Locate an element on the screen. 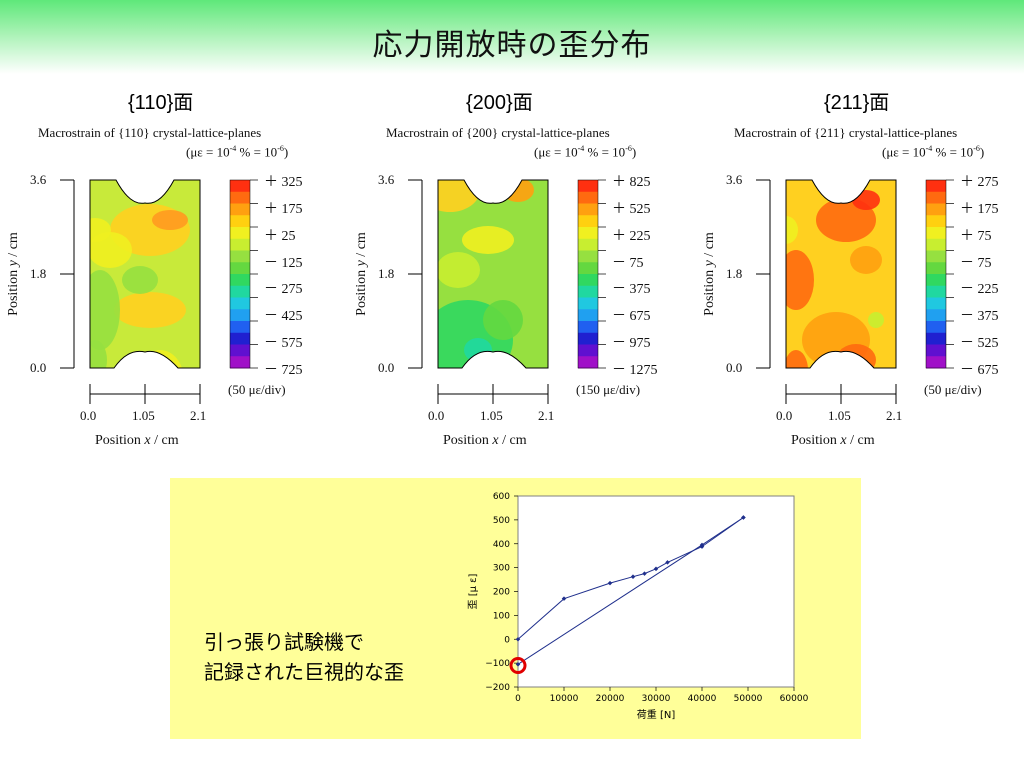 The width and height of the screenshot is (1024, 768). y-tick-label: 200 is located at coordinates (501, 593).